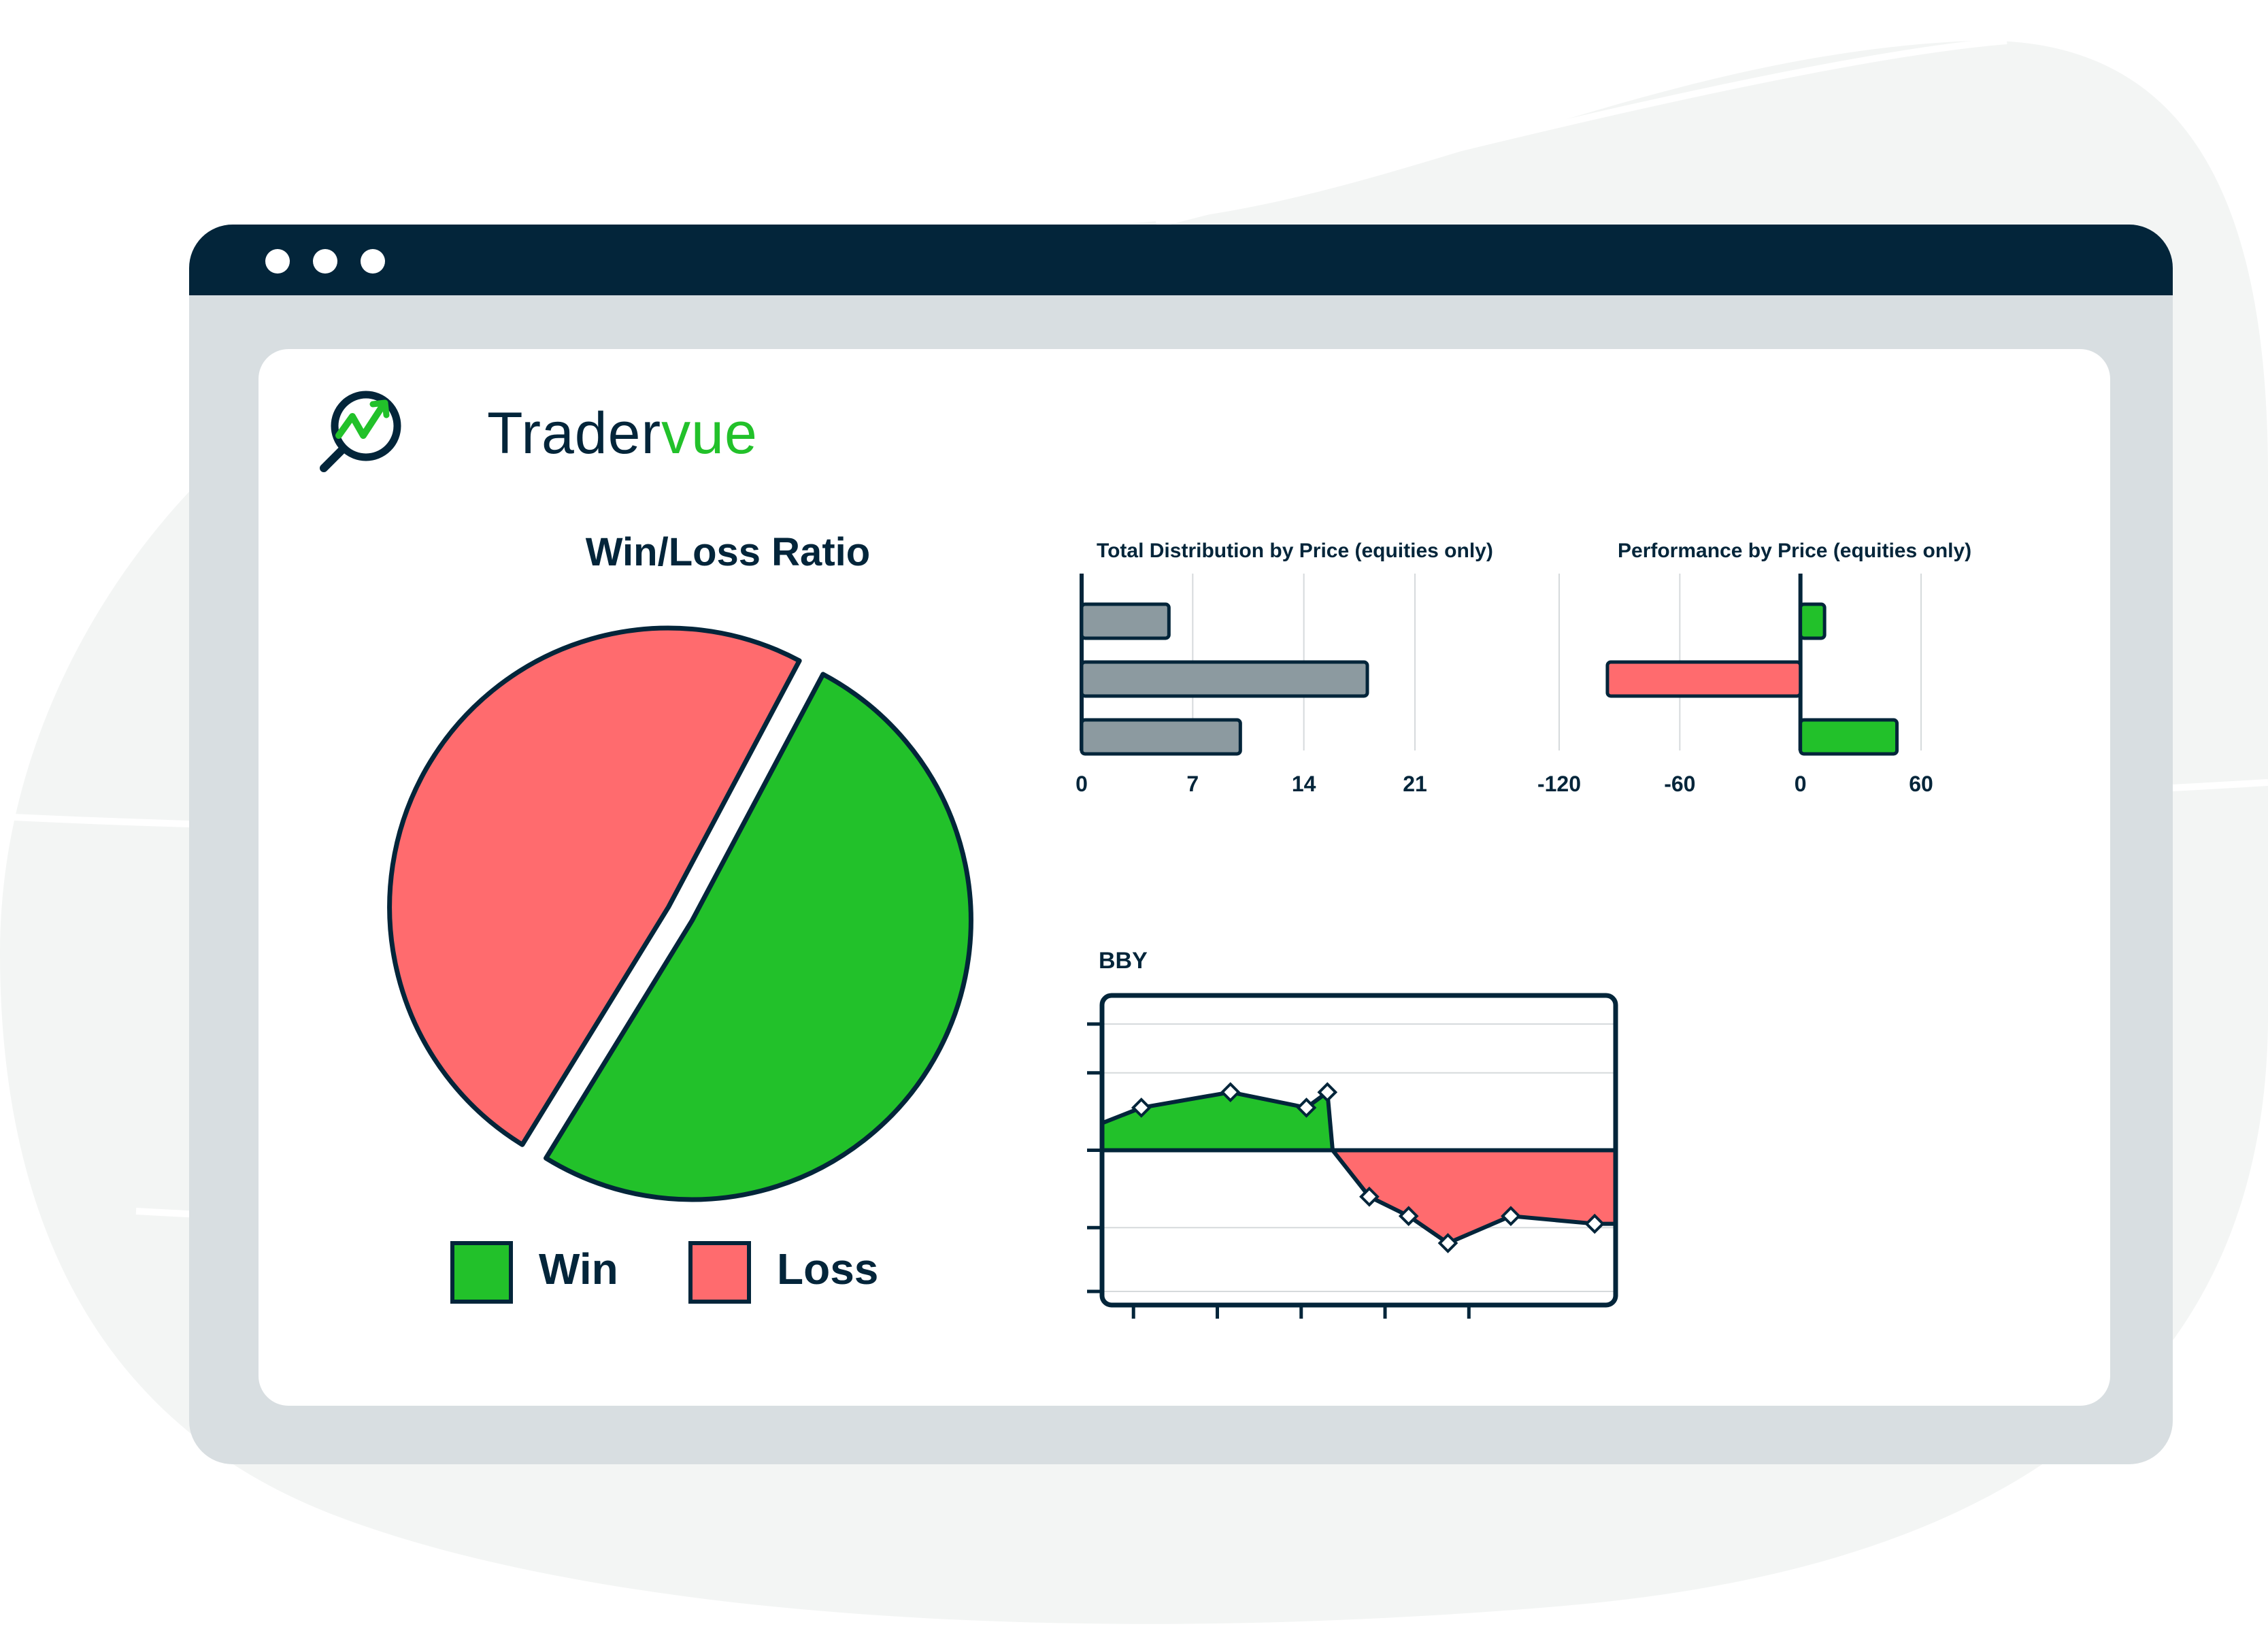 The height and width of the screenshot is (1633, 2268). Describe the element at coordinates (728, 552) in the screenshot. I see `pie-chart-title: Win/Loss Ratio` at that location.